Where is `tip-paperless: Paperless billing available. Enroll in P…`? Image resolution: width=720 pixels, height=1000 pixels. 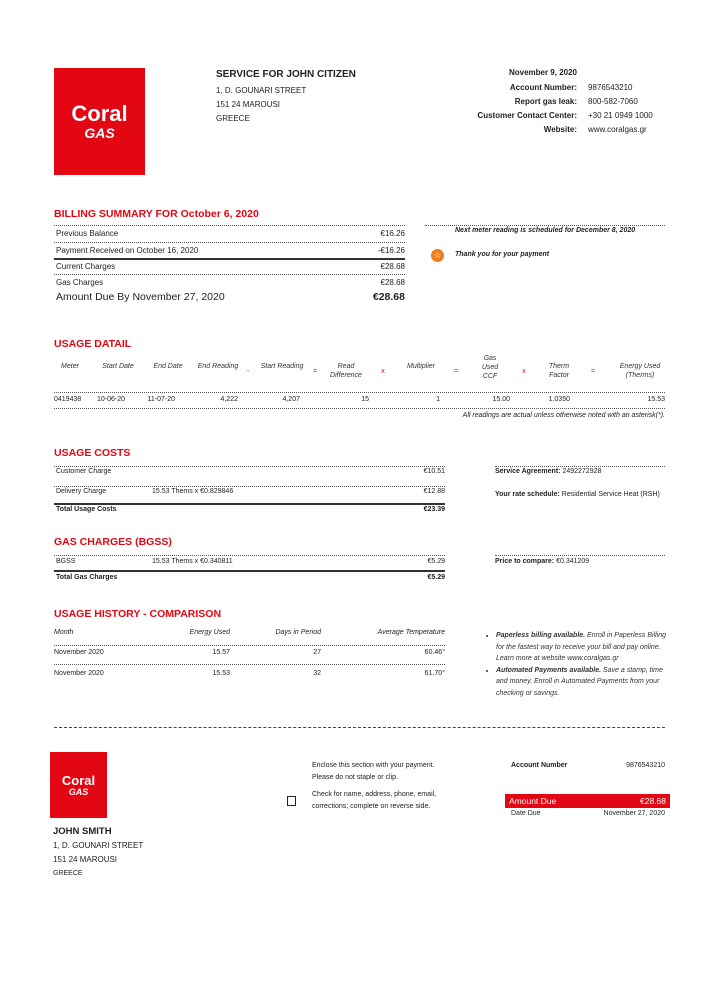
tip-paperless: Paperless billing available. Enroll in P… is located at coordinates (581, 647).